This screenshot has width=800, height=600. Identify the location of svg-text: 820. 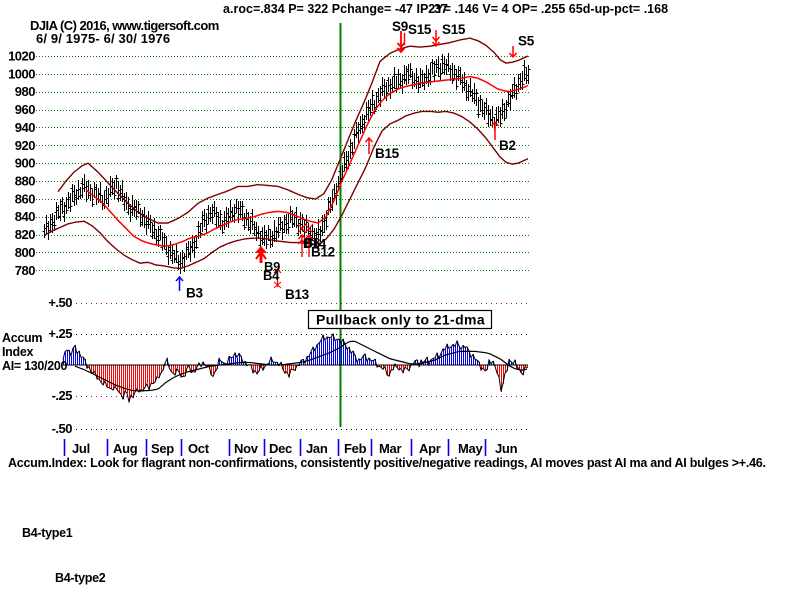
(25, 234).